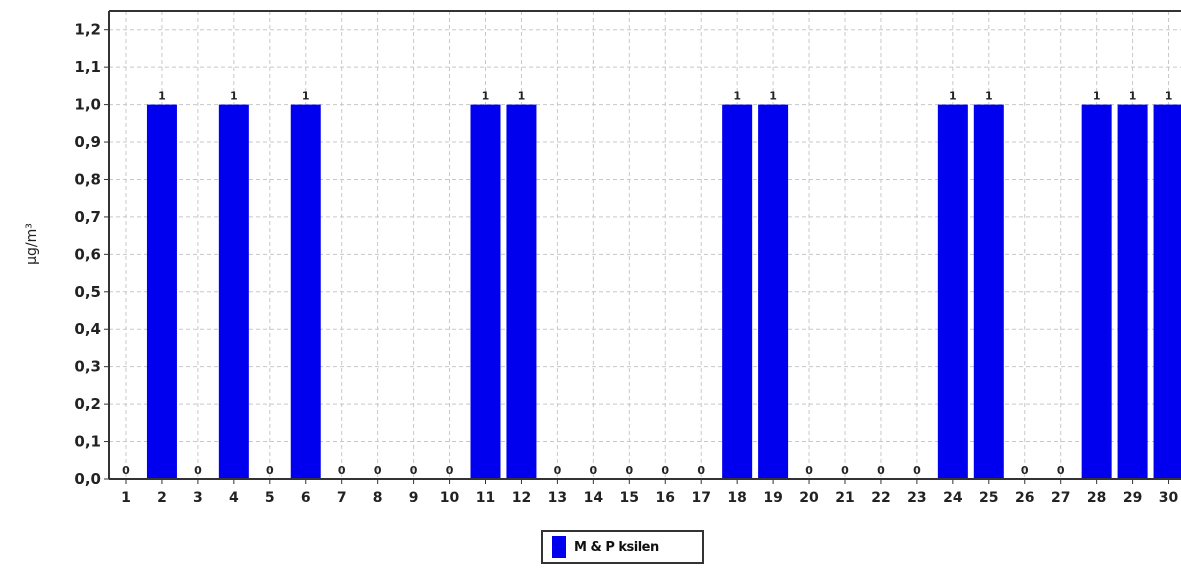 This screenshot has height=571, width=1181. What do you see at coordinates (32, 244) in the screenshot?
I see `y-axis-label: µg/m³` at bounding box center [32, 244].